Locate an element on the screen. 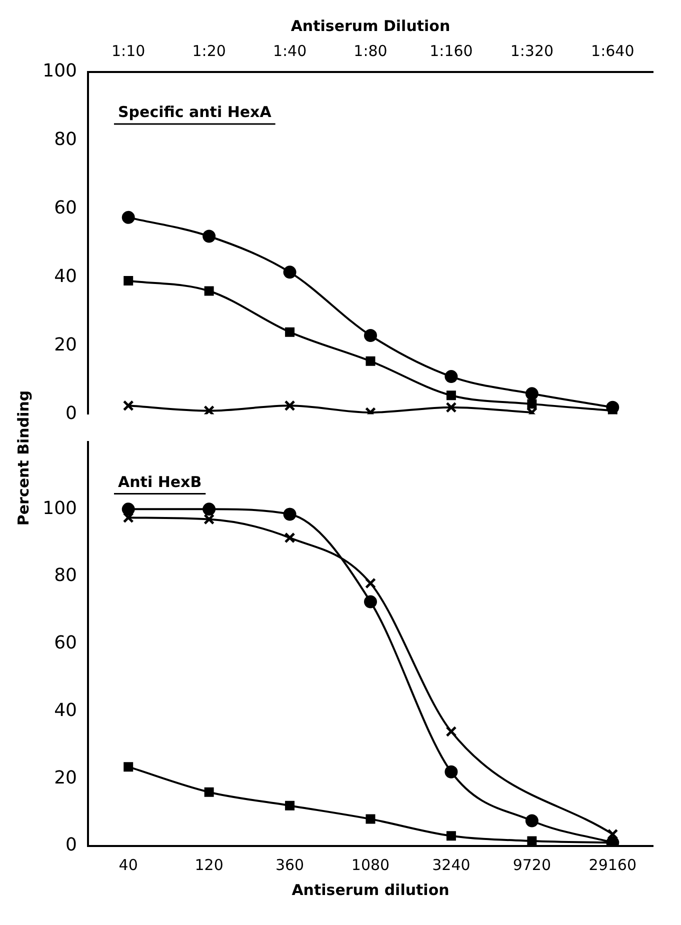 This screenshot has width=681, height=925. y-axis-title: Percent Binding is located at coordinates (24, 458).